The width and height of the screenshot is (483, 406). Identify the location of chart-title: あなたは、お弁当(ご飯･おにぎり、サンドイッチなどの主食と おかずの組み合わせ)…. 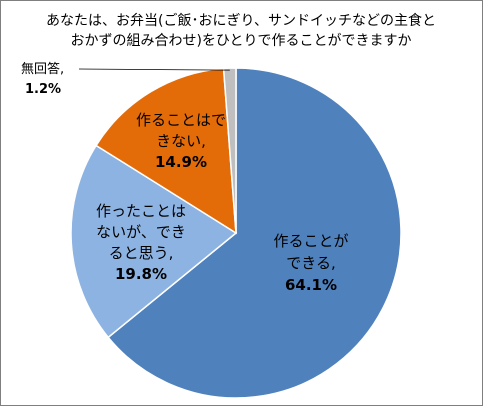
(241, 30).